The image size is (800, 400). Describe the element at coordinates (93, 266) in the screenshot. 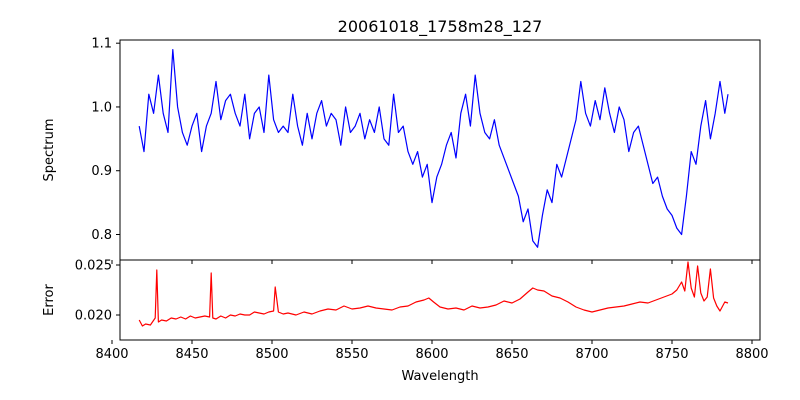

I see `error-y-tick-label: 0.025` at that location.